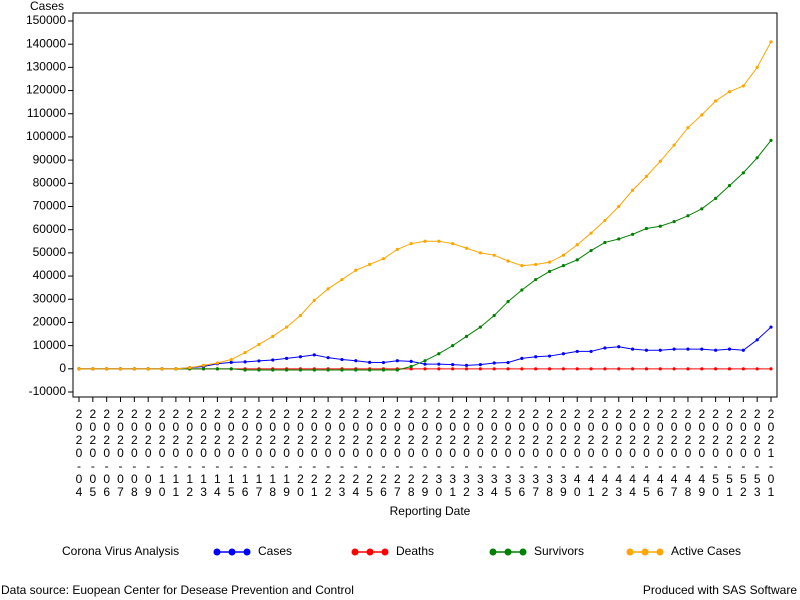 The image size is (800, 600). What do you see at coordinates (559, 551) in the screenshot?
I see `legend-label: Survivors` at bounding box center [559, 551].